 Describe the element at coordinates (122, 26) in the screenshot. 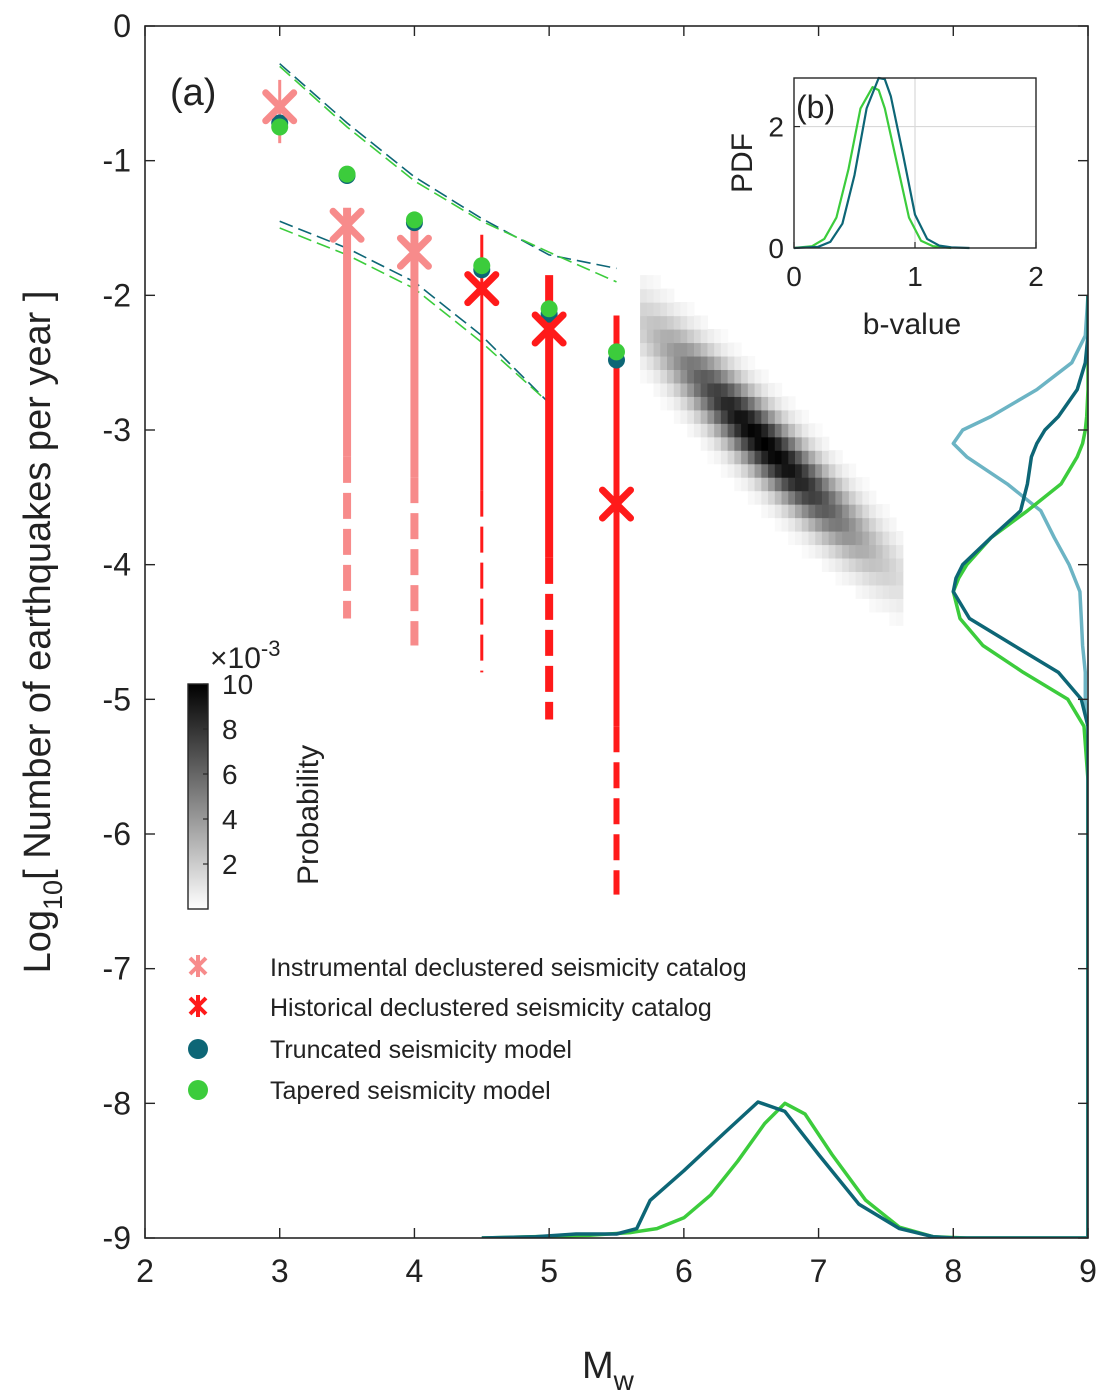

I see `y-tick-label: 0` at that location.